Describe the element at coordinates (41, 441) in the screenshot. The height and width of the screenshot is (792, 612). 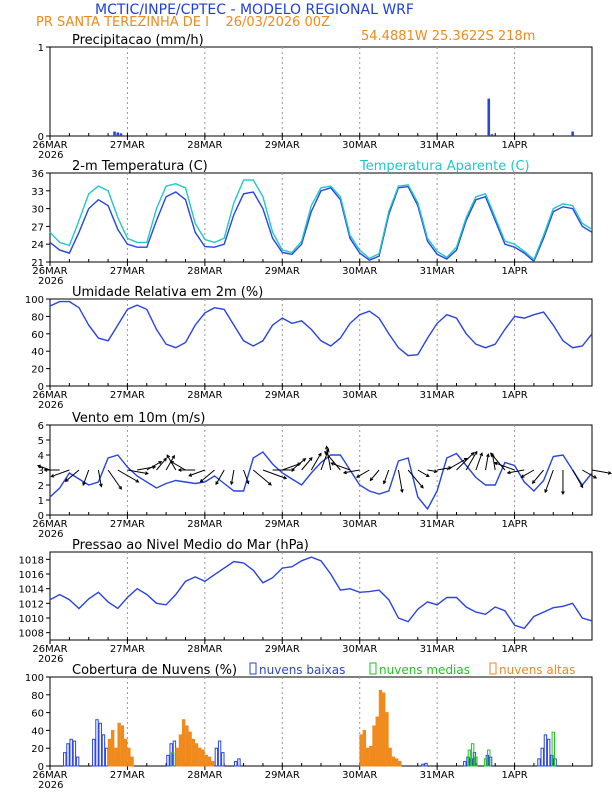
I see `y-tick-label: 5` at that location.